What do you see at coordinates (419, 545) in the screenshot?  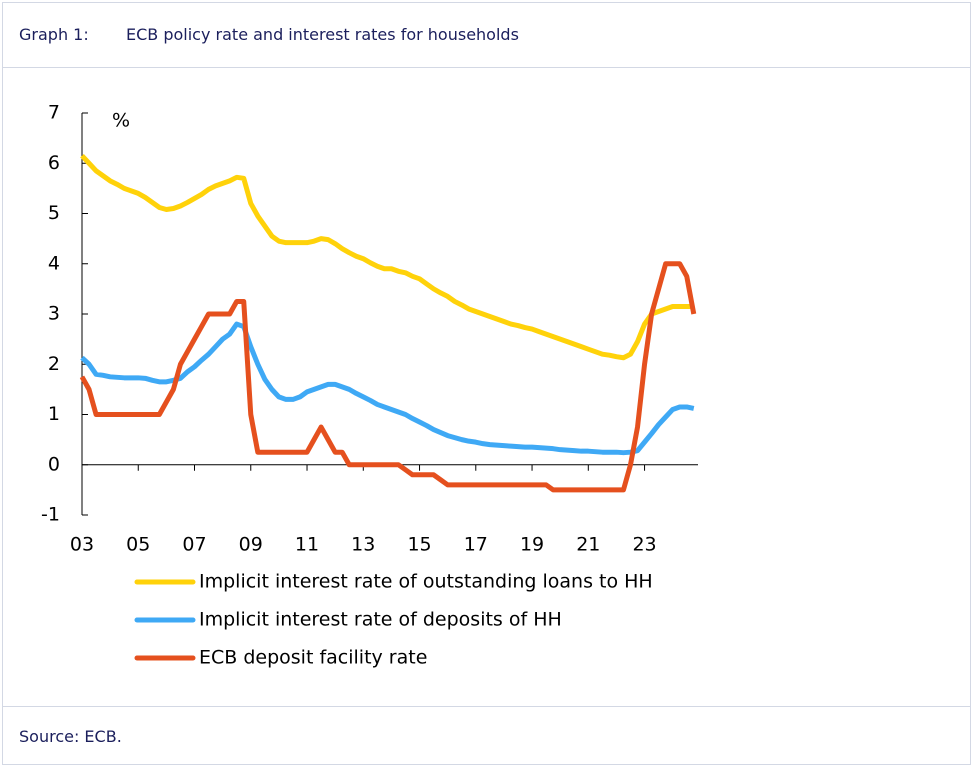 I see `x-tick-label: 15` at bounding box center [419, 545].